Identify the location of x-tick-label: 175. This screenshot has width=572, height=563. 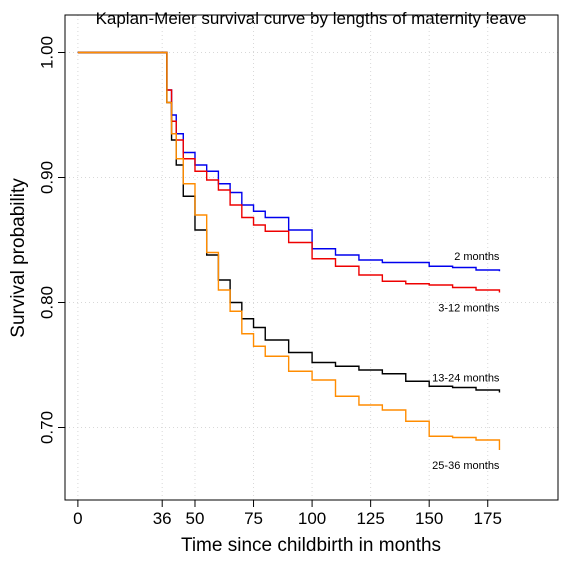
(488, 518).